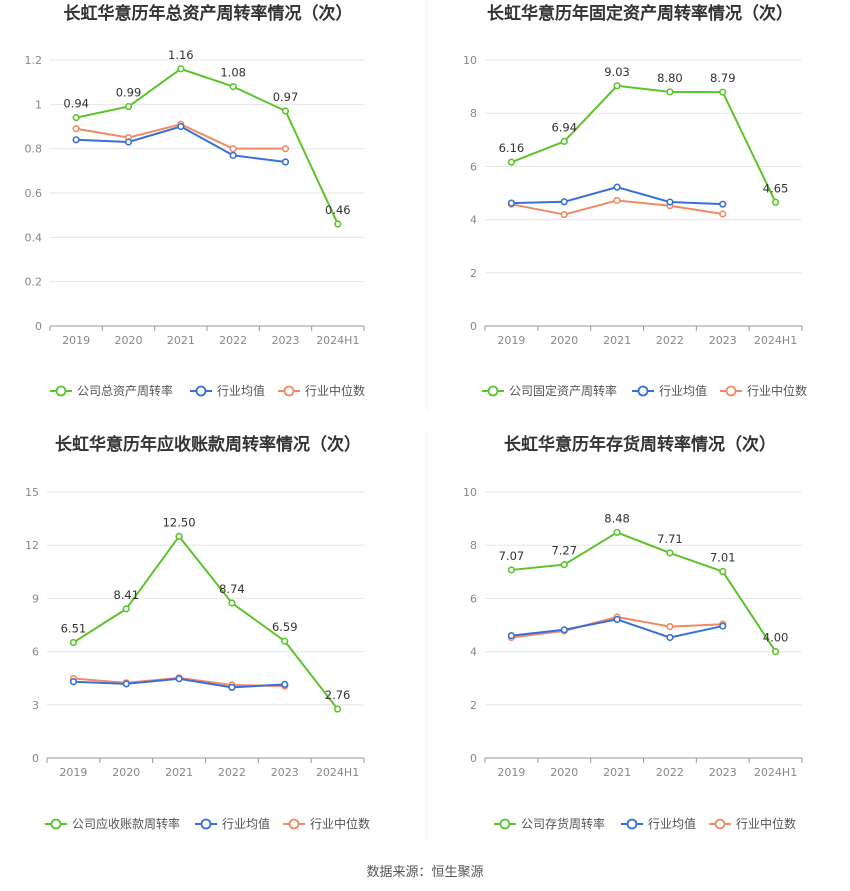 This screenshot has width=850, height=891. I want to click on chart-title: 长虹华意历年存货周转率情况（次）, so click(640, 444).